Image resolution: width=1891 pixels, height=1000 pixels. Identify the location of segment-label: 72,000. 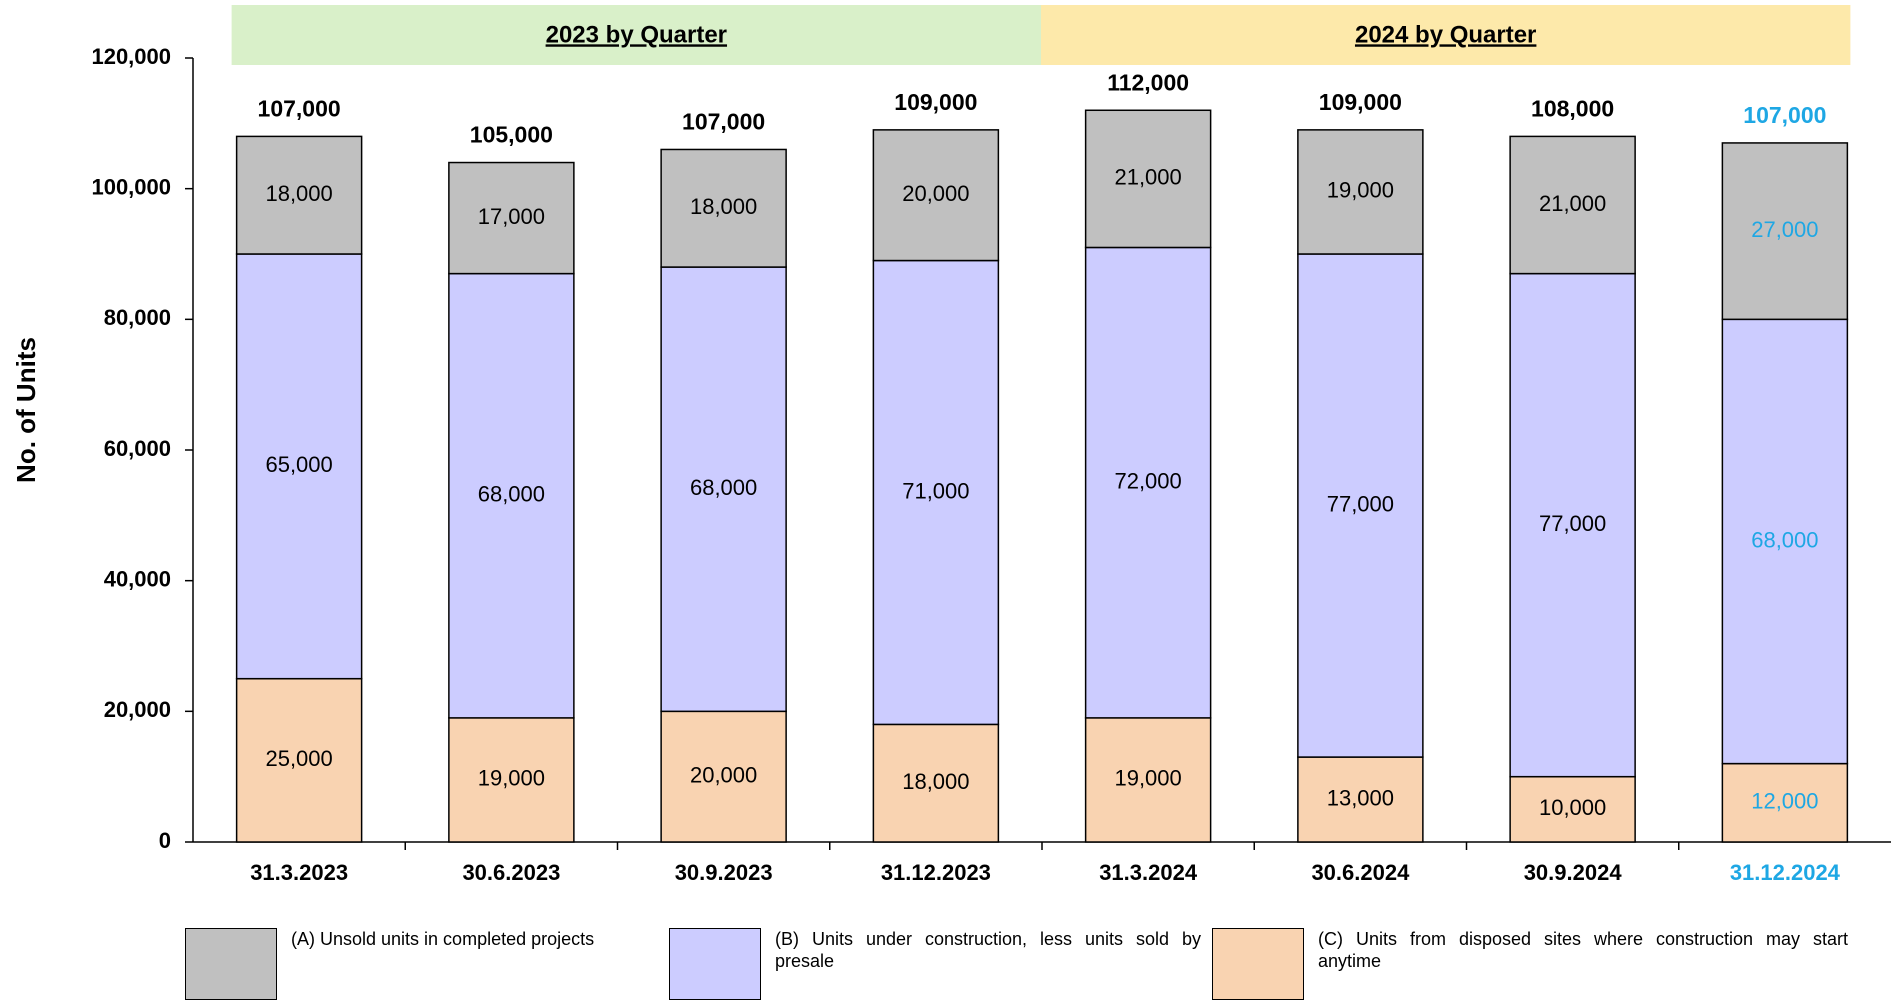
(1147, 480).